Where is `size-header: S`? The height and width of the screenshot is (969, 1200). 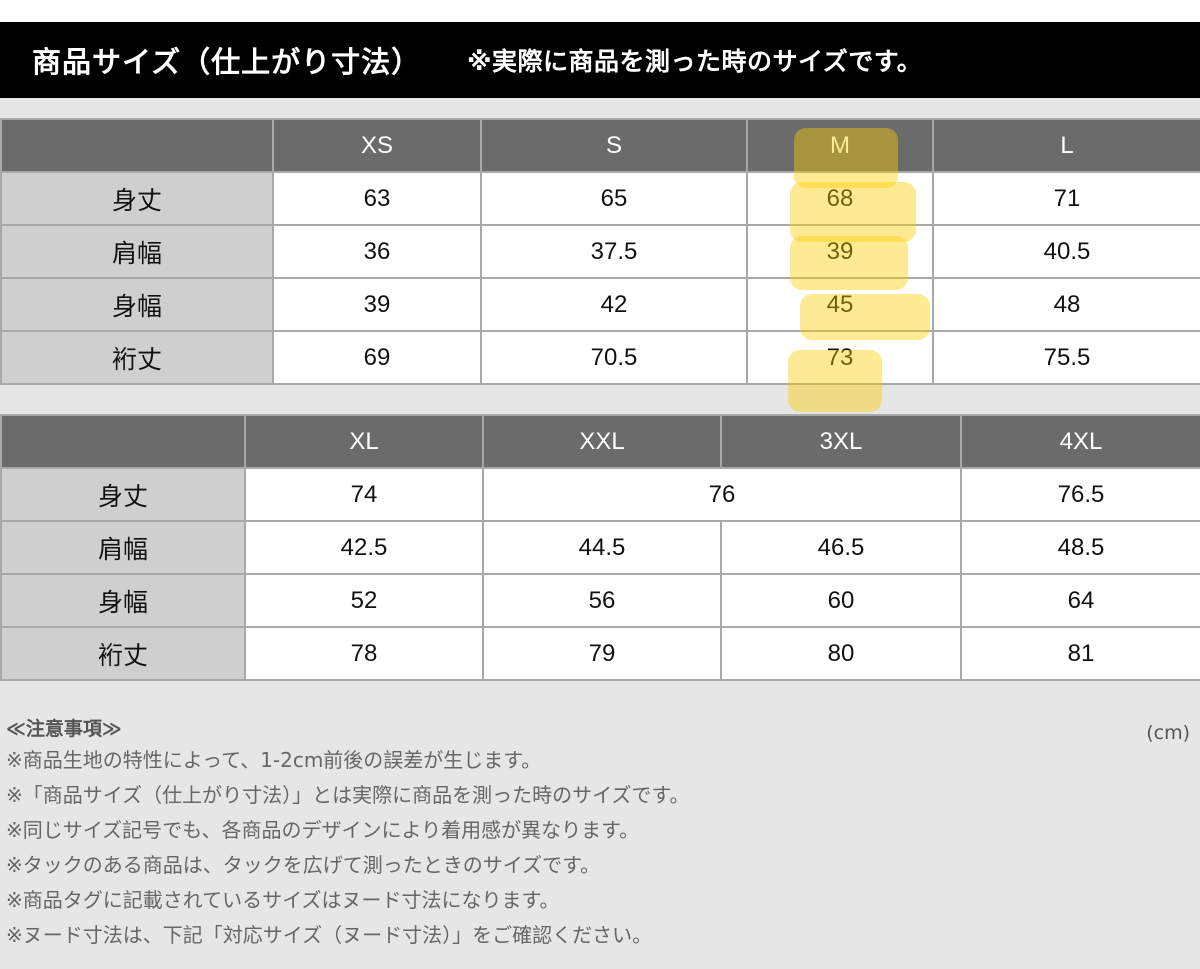
size-header: S is located at coordinates (614, 145).